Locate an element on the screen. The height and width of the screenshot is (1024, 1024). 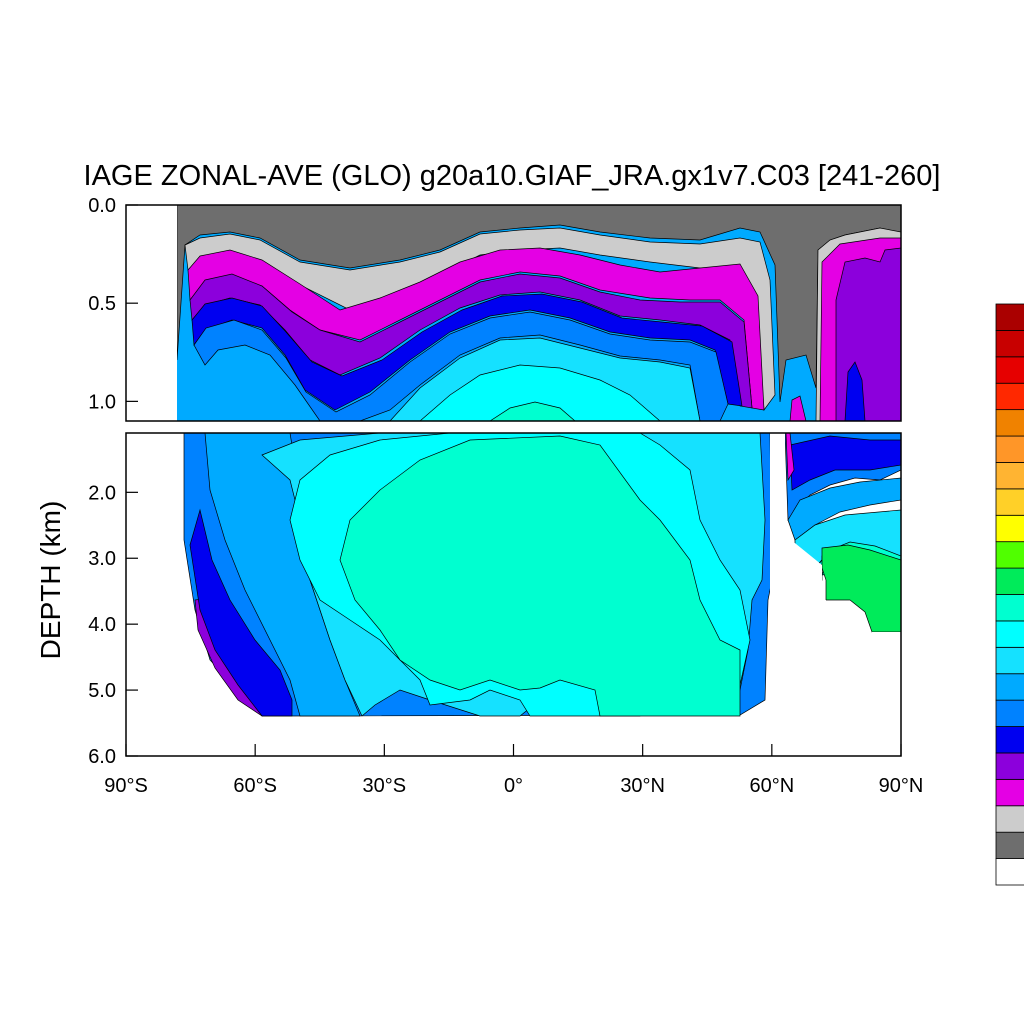
lower-land-arctic-ridge is located at coordinates (777, 594).